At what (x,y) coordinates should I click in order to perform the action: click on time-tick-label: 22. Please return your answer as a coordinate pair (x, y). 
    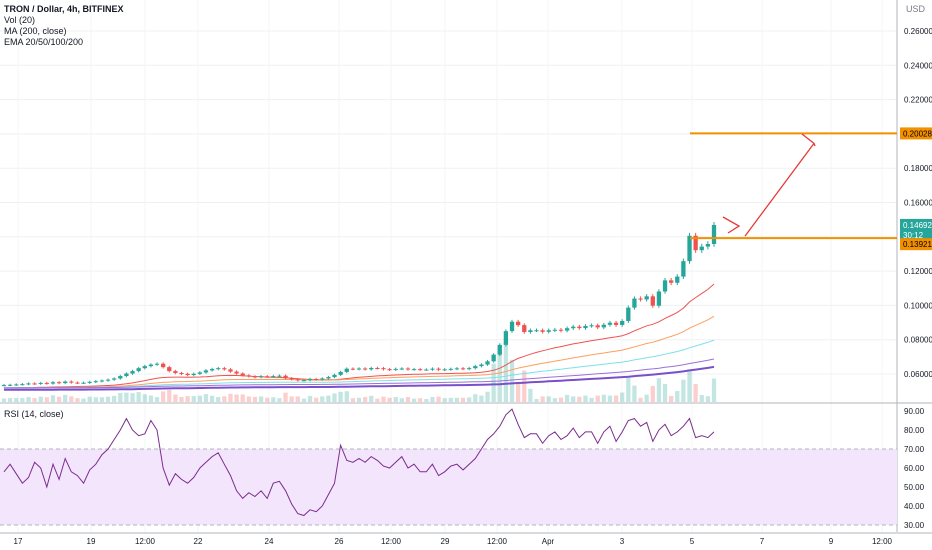
    Looking at the image, I should click on (198, 541).